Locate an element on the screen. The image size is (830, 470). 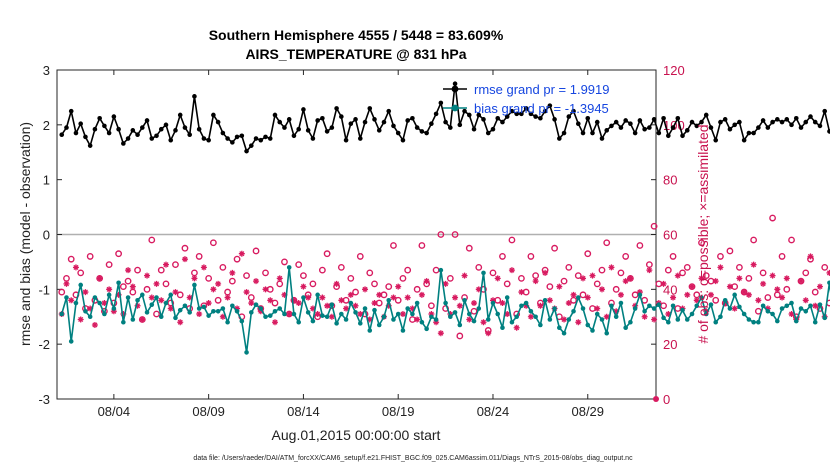
y-right-tick-label: 60 is located at coordinates (670, 235).